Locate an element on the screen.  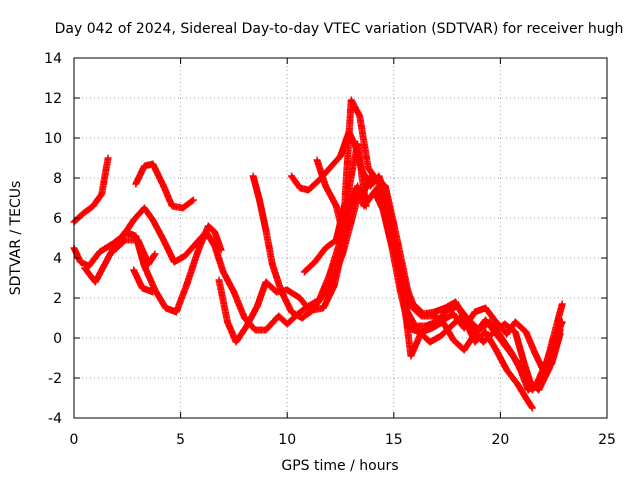
x-tick-label: 0 is located at coordinates (74, 440).